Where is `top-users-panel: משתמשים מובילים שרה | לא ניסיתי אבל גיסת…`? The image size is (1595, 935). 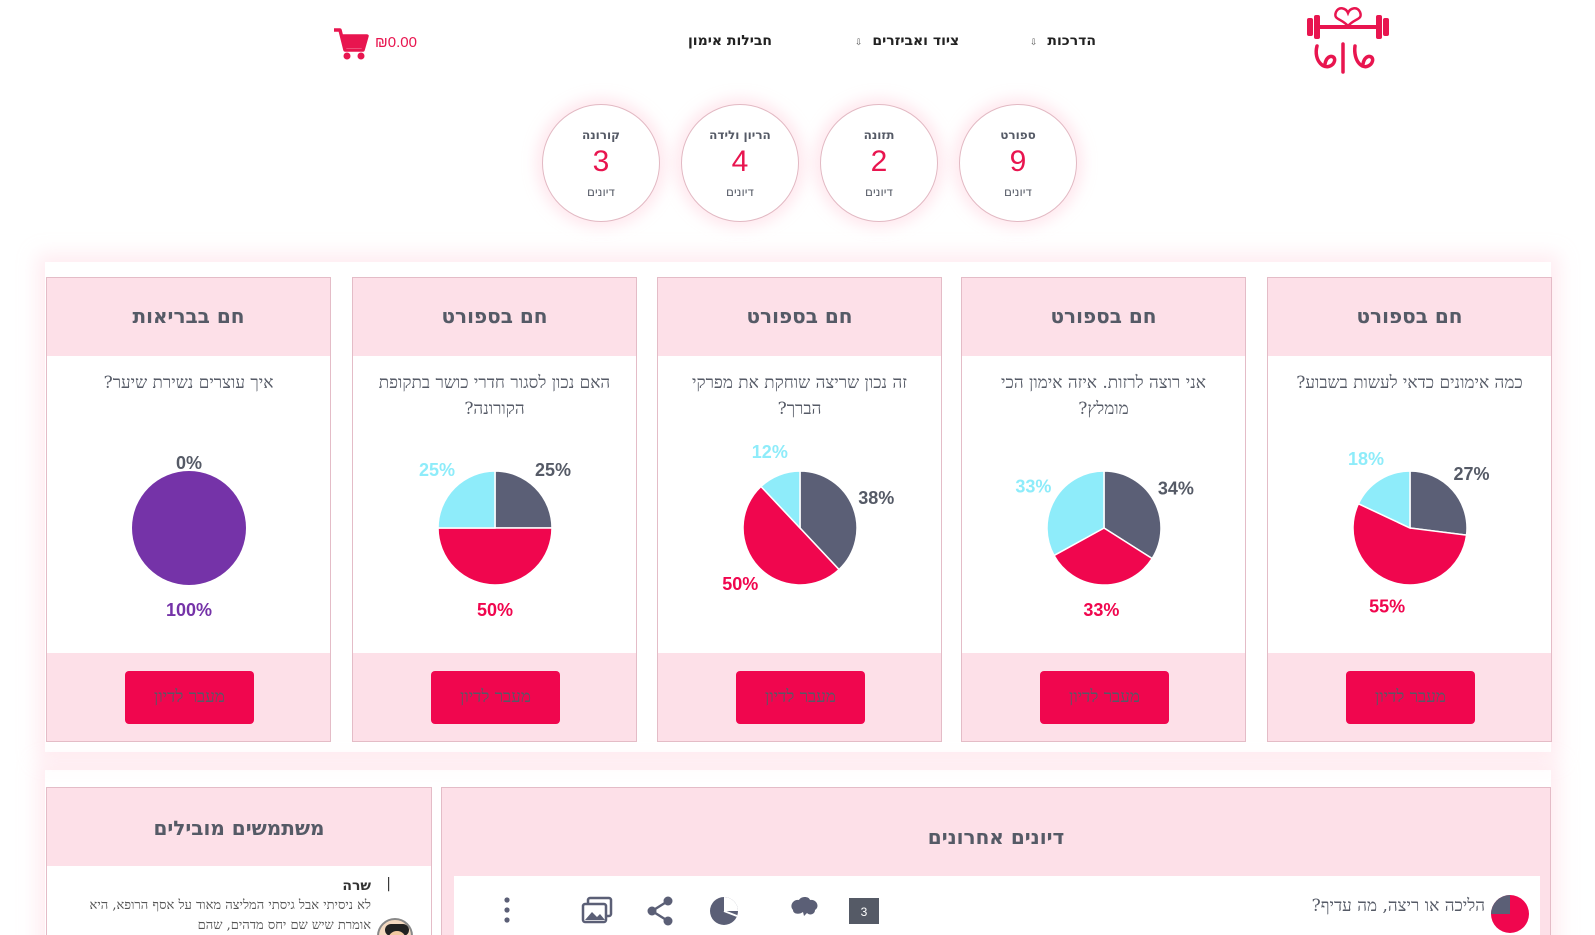
top-users-panel: משתמשים מובילים שרה | לא ניסיתי אבל גיסת… is located at coordinates (239, 861).